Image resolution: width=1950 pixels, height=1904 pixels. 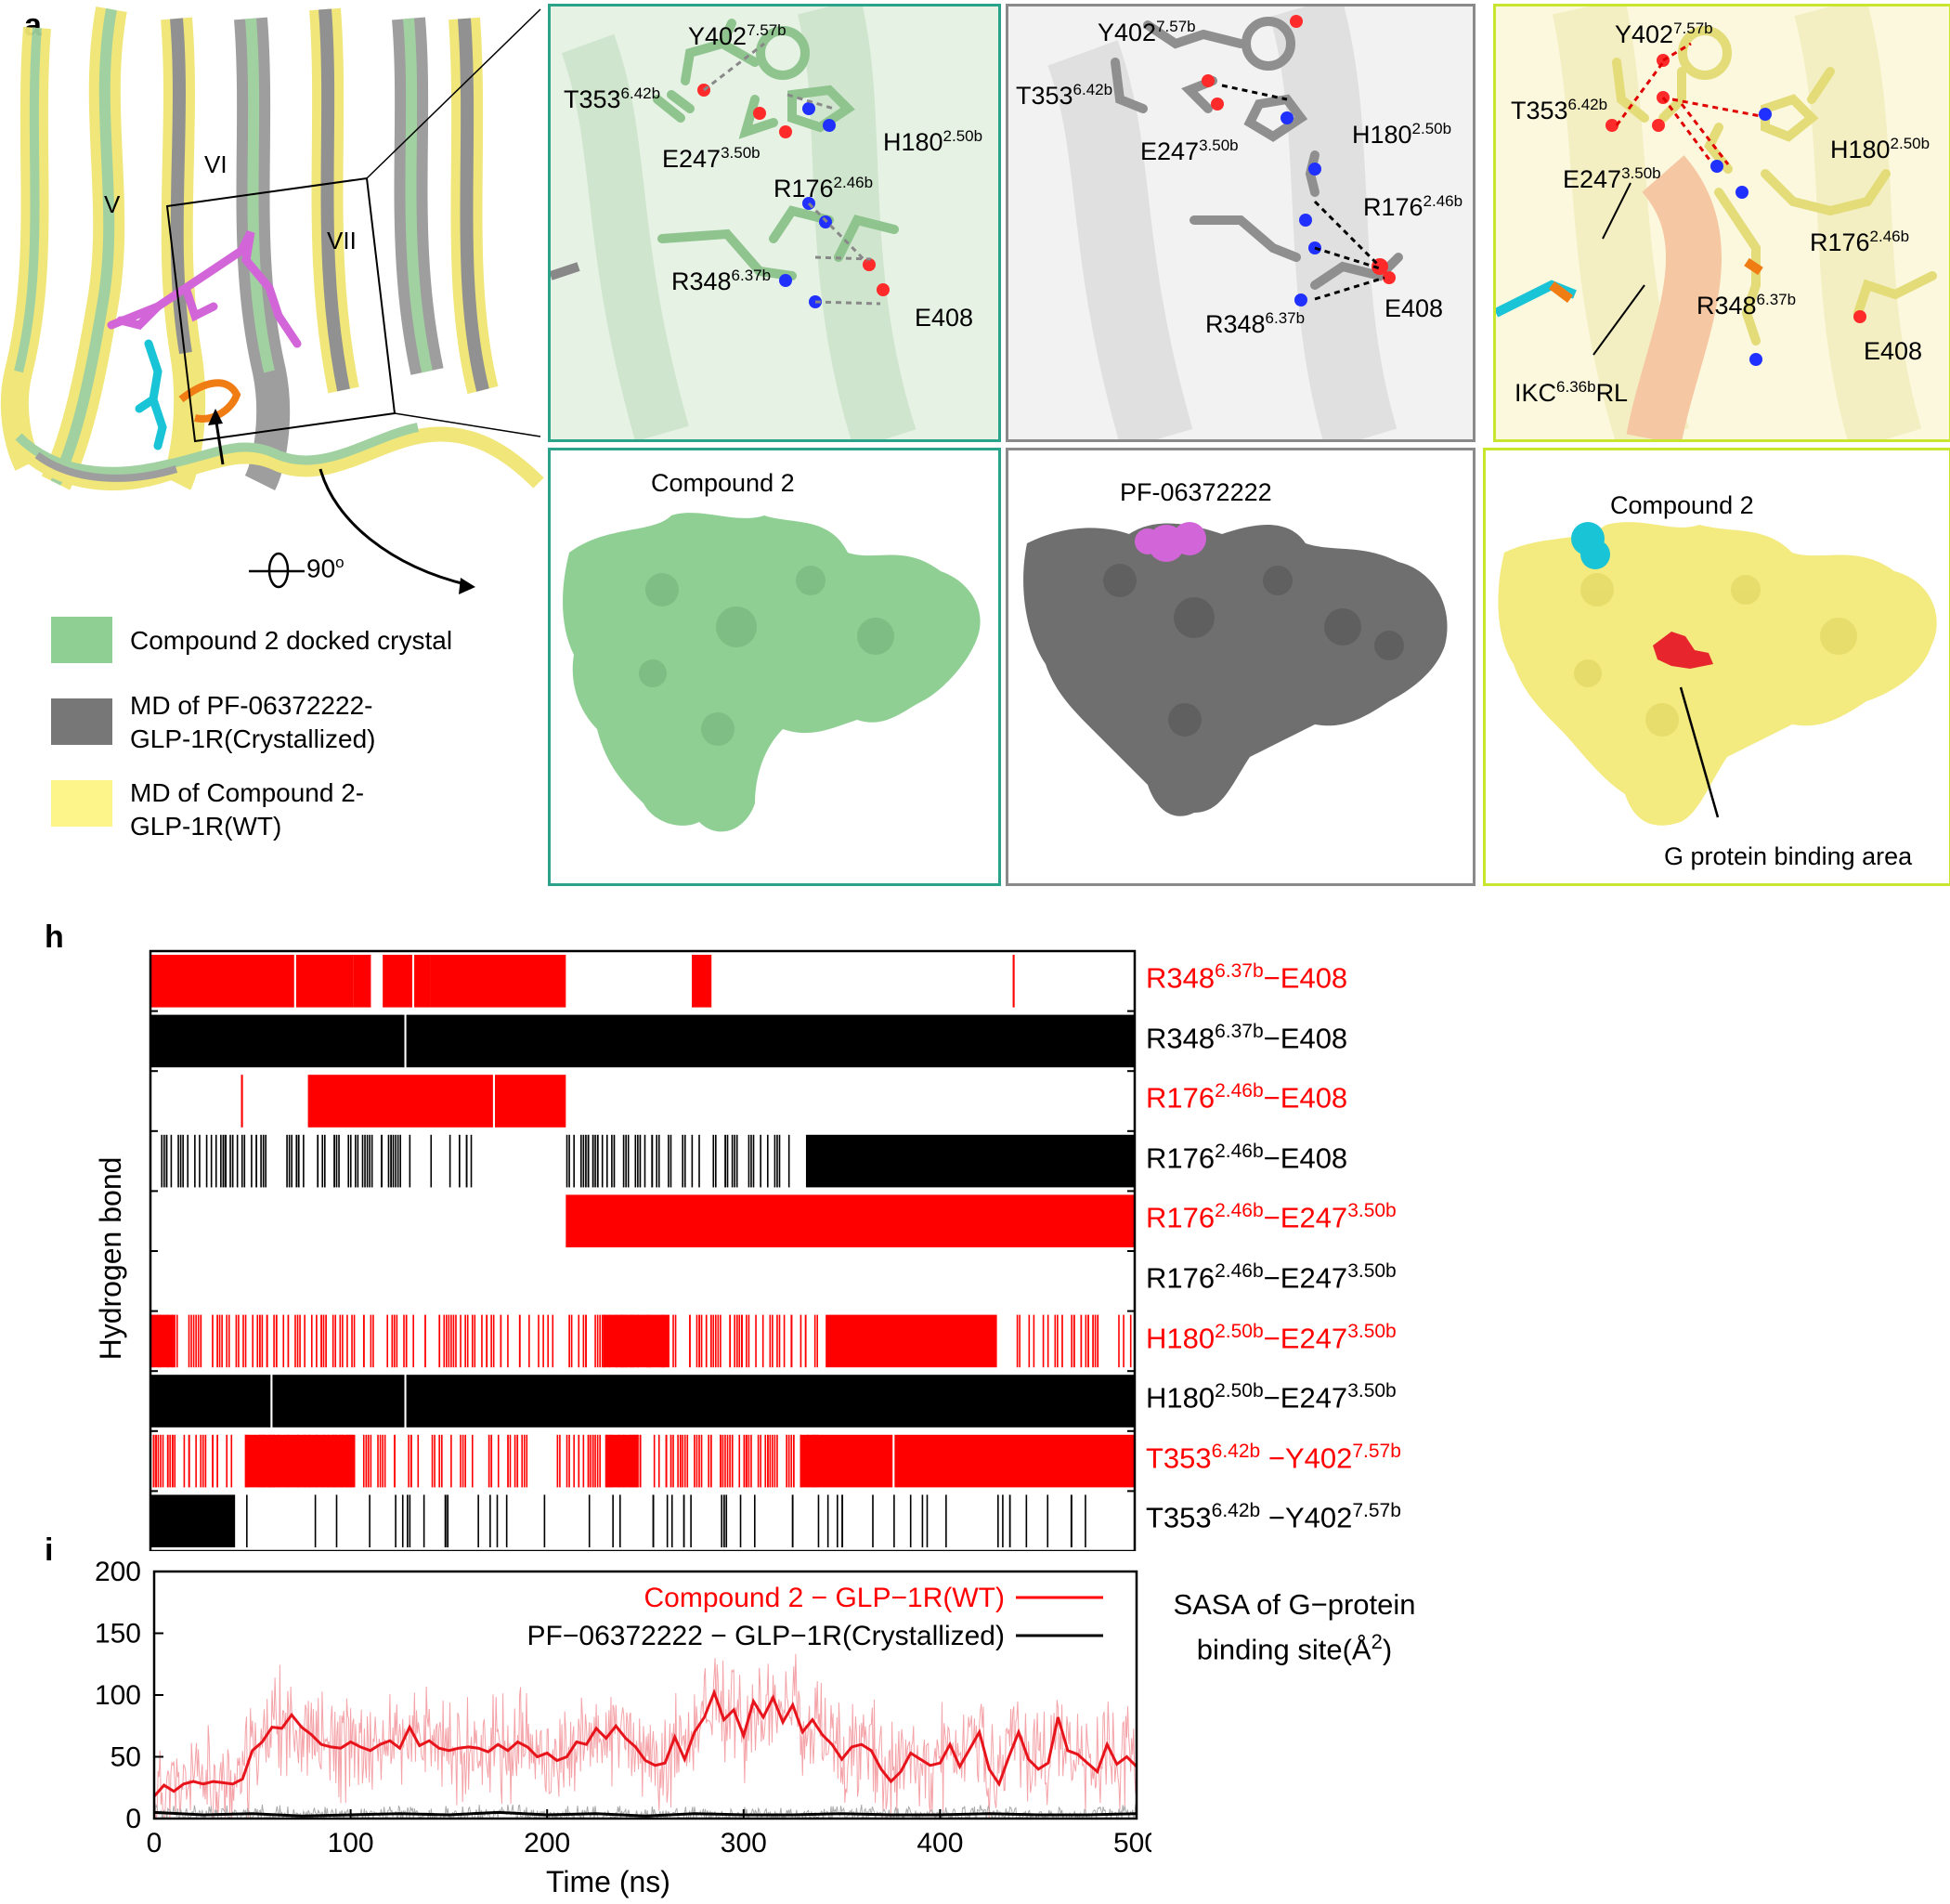 What do you see at coordinates (1414, 308) in the screenshot?
I see `c-label-e408: E408` at bounding box center [1414, 308].